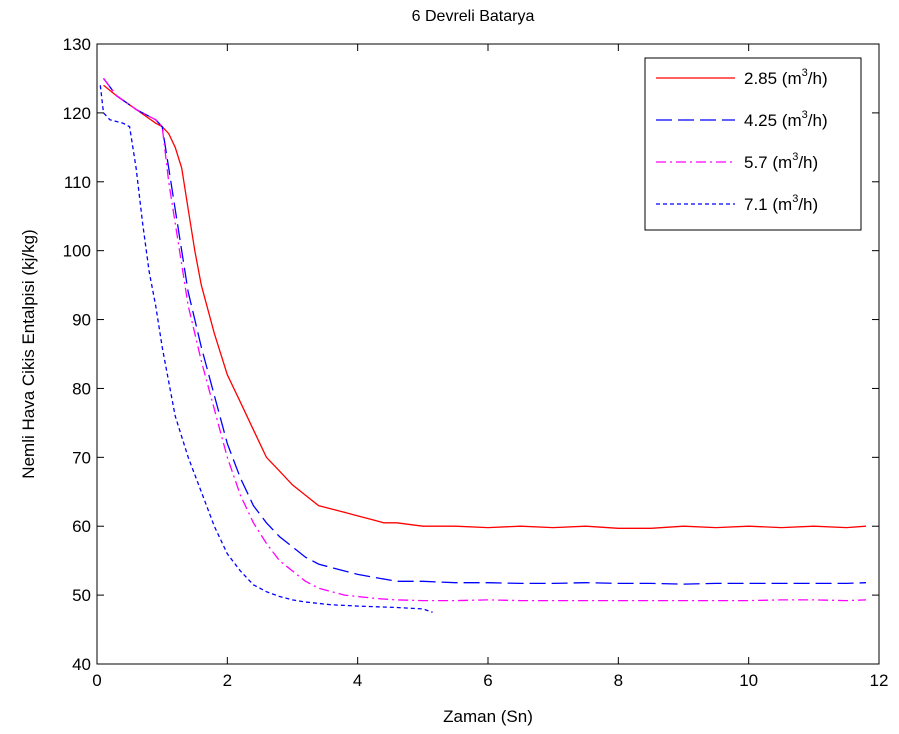 This screenshot has height=734, width=899. I want to click on x-tick-label: 2, so click(227, 680).